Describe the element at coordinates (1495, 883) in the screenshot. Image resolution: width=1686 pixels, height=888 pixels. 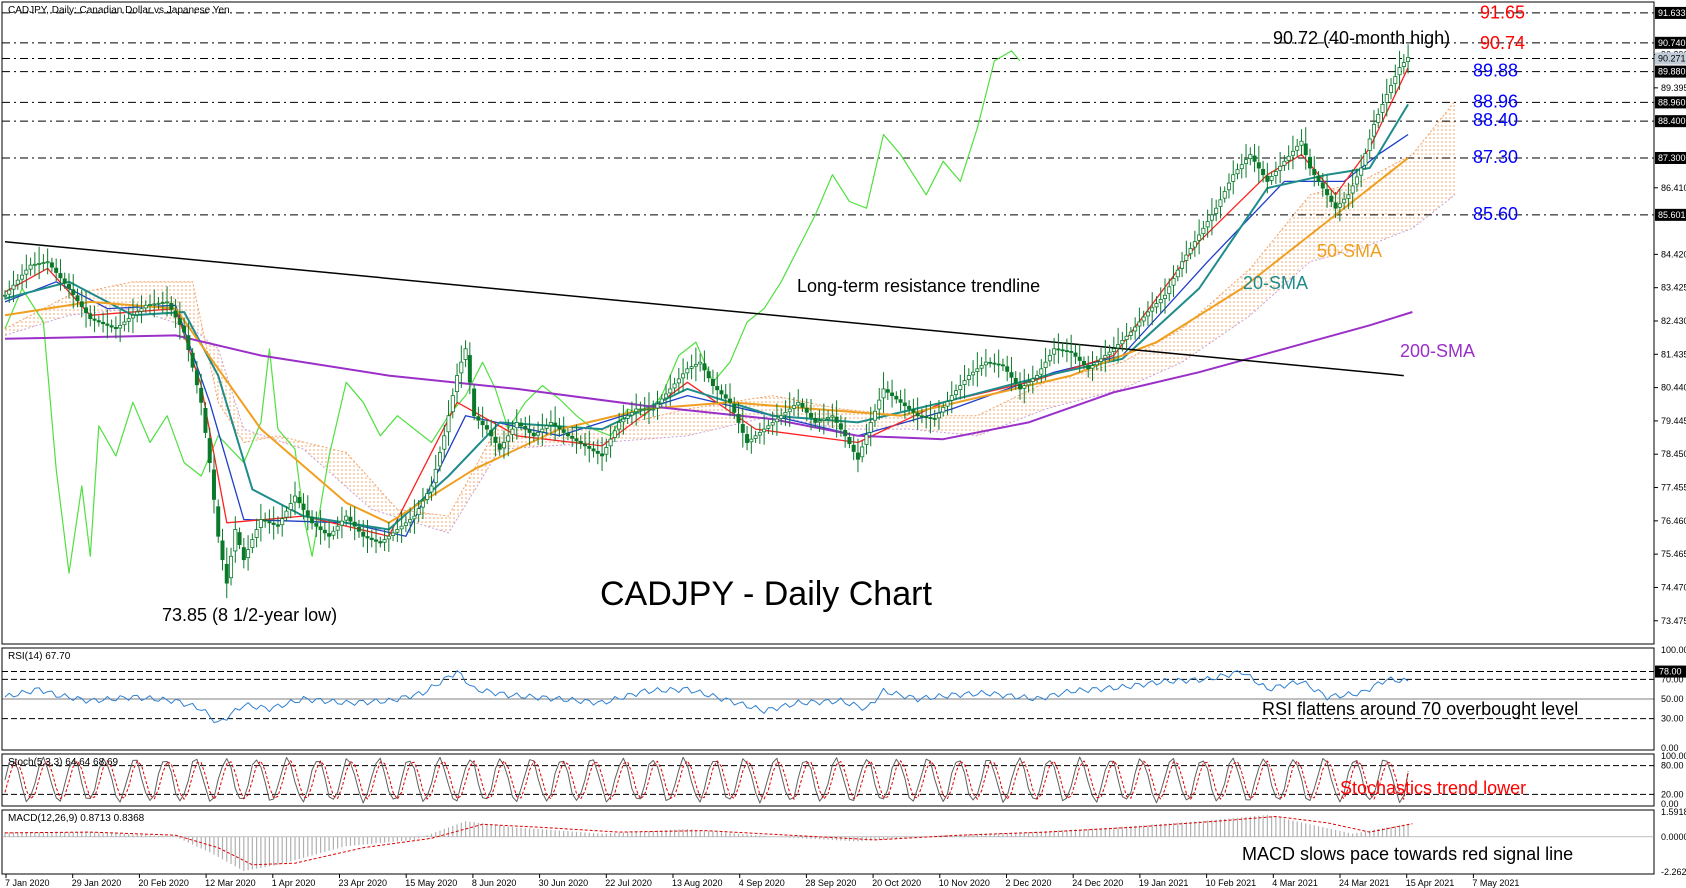
I see `x-tick-label-22: 7 May 2021` at that location.